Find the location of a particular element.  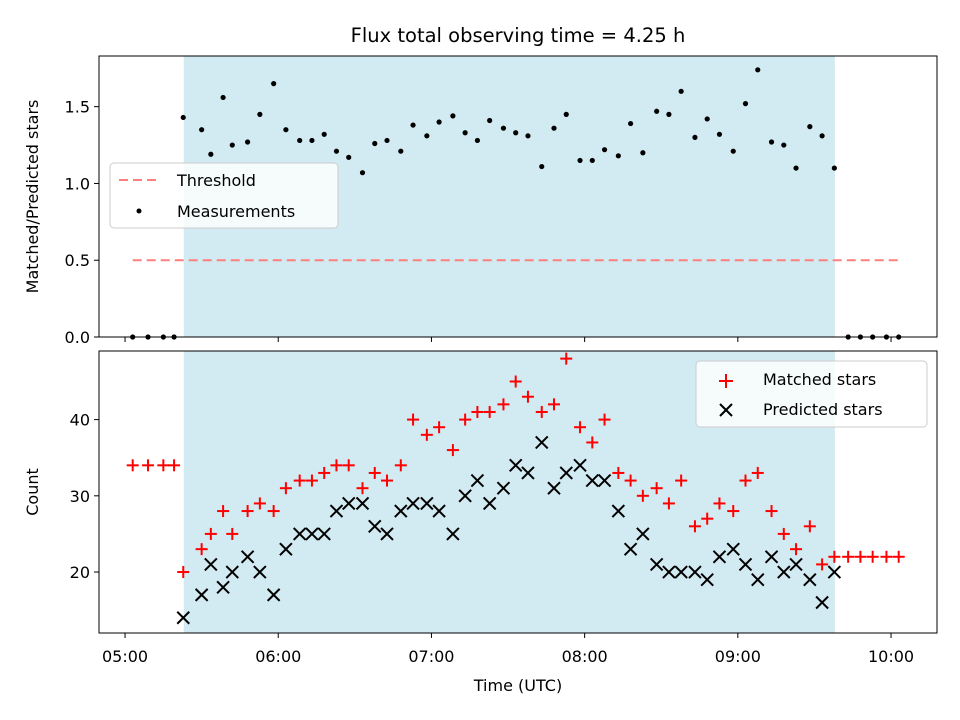

legend-predicted-label: Predicted stars is located at coordinates (823, 409).